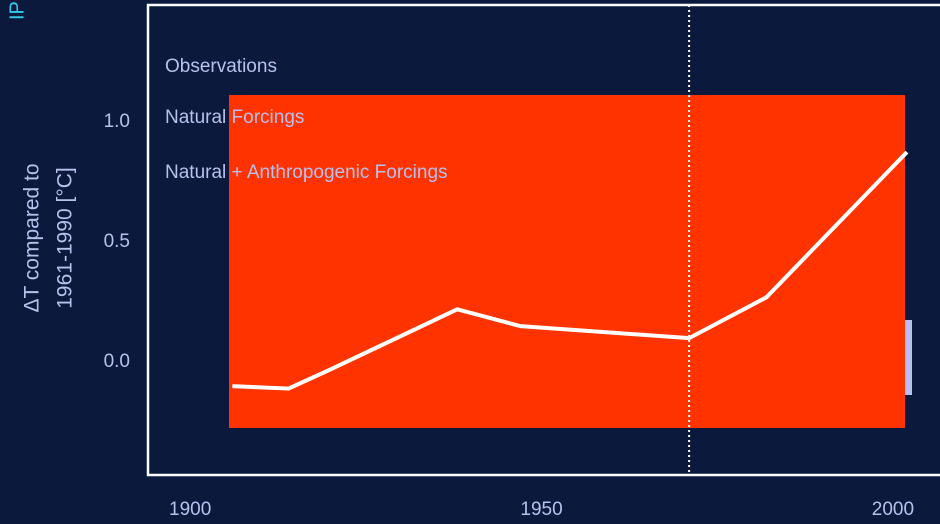 This screenshot has height=524, width=940. I want to click on legend-entry: Natural + Anthropogenic Forcings, so click(306, 172).